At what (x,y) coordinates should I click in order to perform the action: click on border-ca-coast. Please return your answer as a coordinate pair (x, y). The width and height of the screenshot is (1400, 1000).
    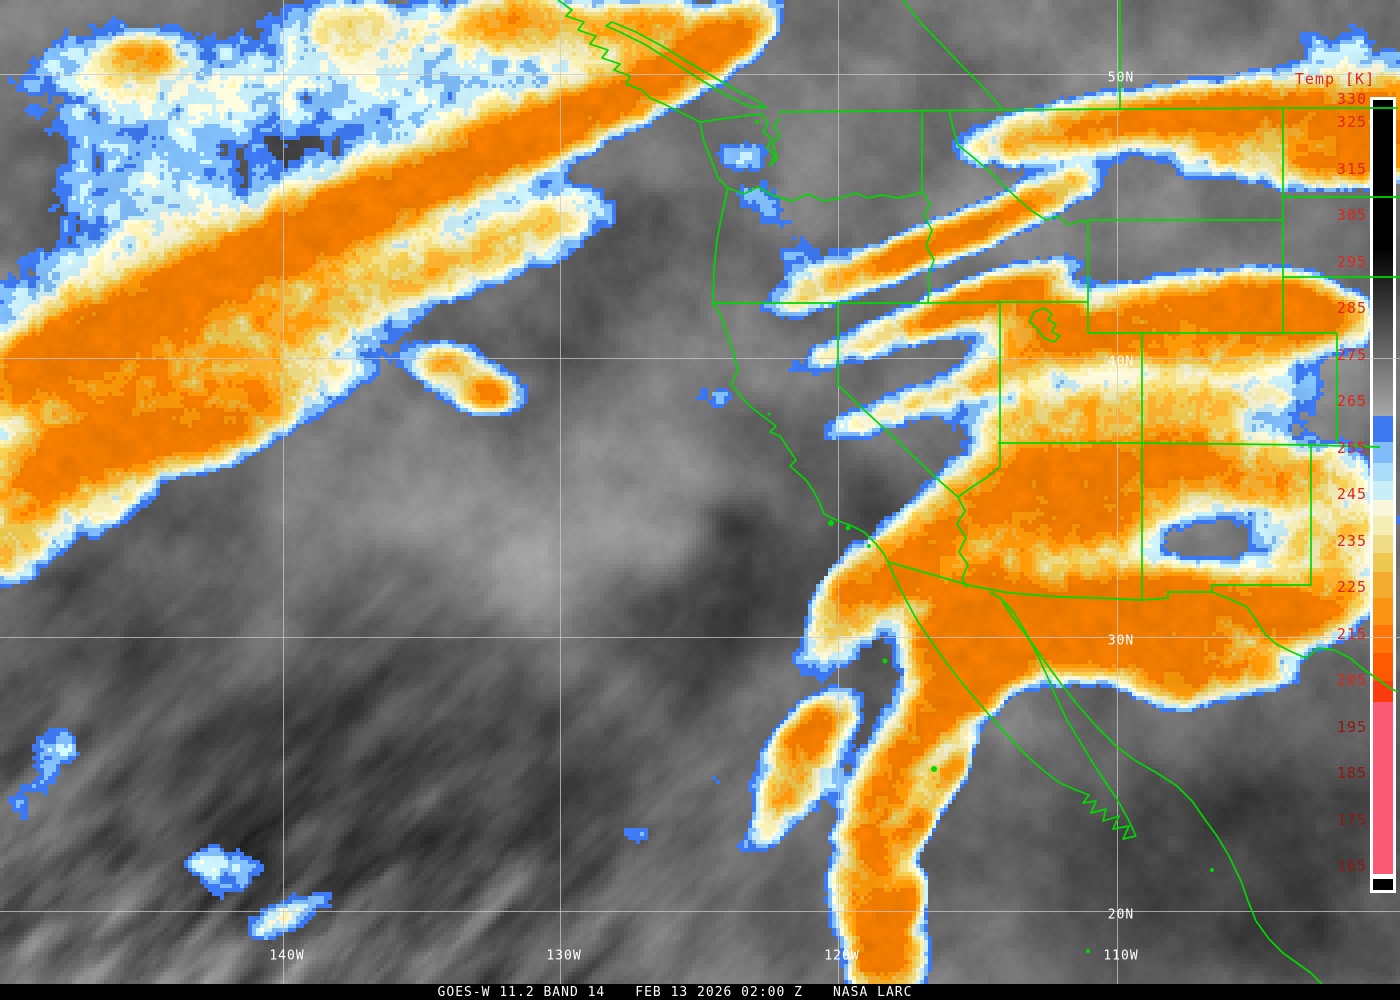
    Looking at the image, I should click on (800, 432).